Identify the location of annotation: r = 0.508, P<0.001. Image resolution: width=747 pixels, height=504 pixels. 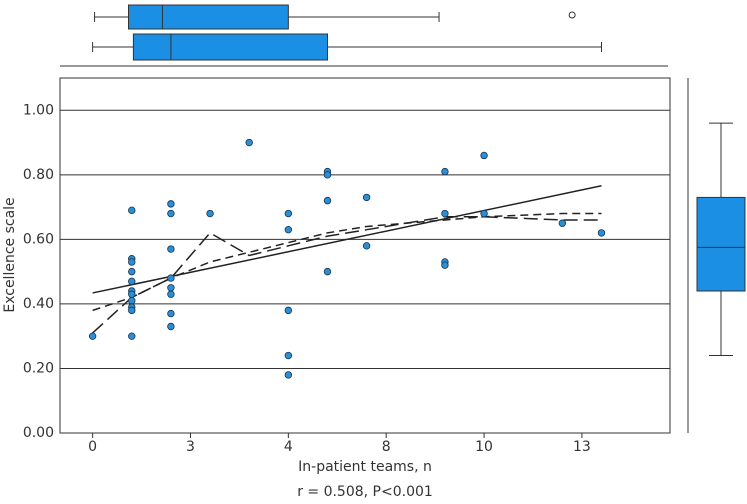
(365, 492).